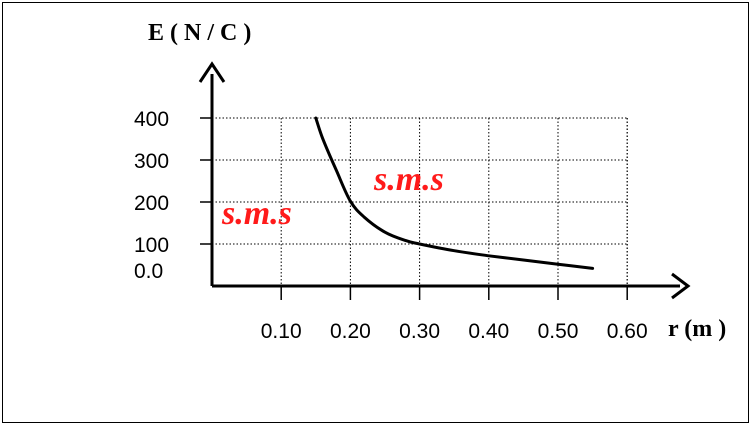 The width and height of the screenshot is (753, 427). I want to click on x-tick-labels: 0.10 0.20 0.30 0.40 0.50 0.60, so click(454, 314).